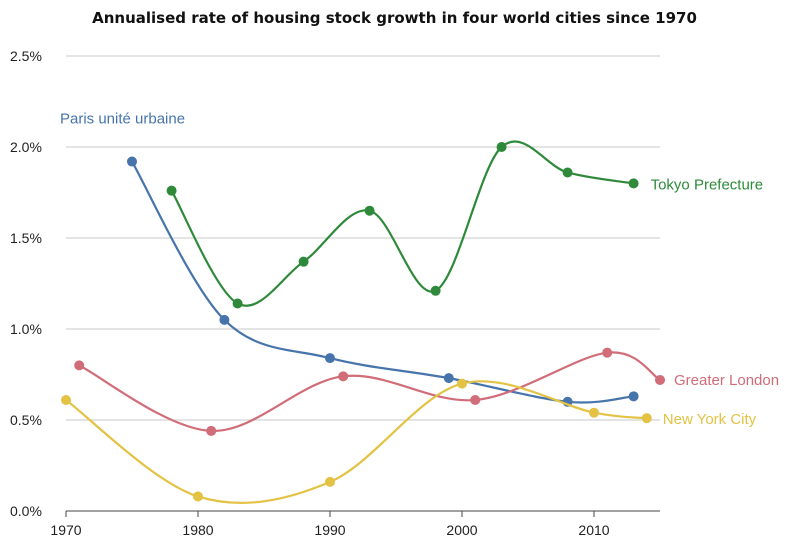 The width and height of the screenshot is (789, 545). Describe the element at coordinates (26, 420) in the screenshot. I see `y-tick-label: 0.5%` at that location.